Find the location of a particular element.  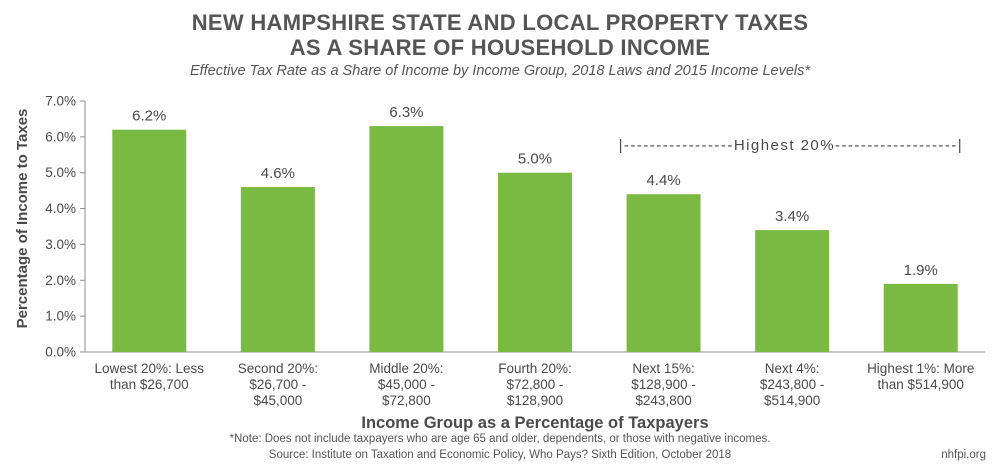

bar-value-label: 6.3% is located at coordinates (406, 112).